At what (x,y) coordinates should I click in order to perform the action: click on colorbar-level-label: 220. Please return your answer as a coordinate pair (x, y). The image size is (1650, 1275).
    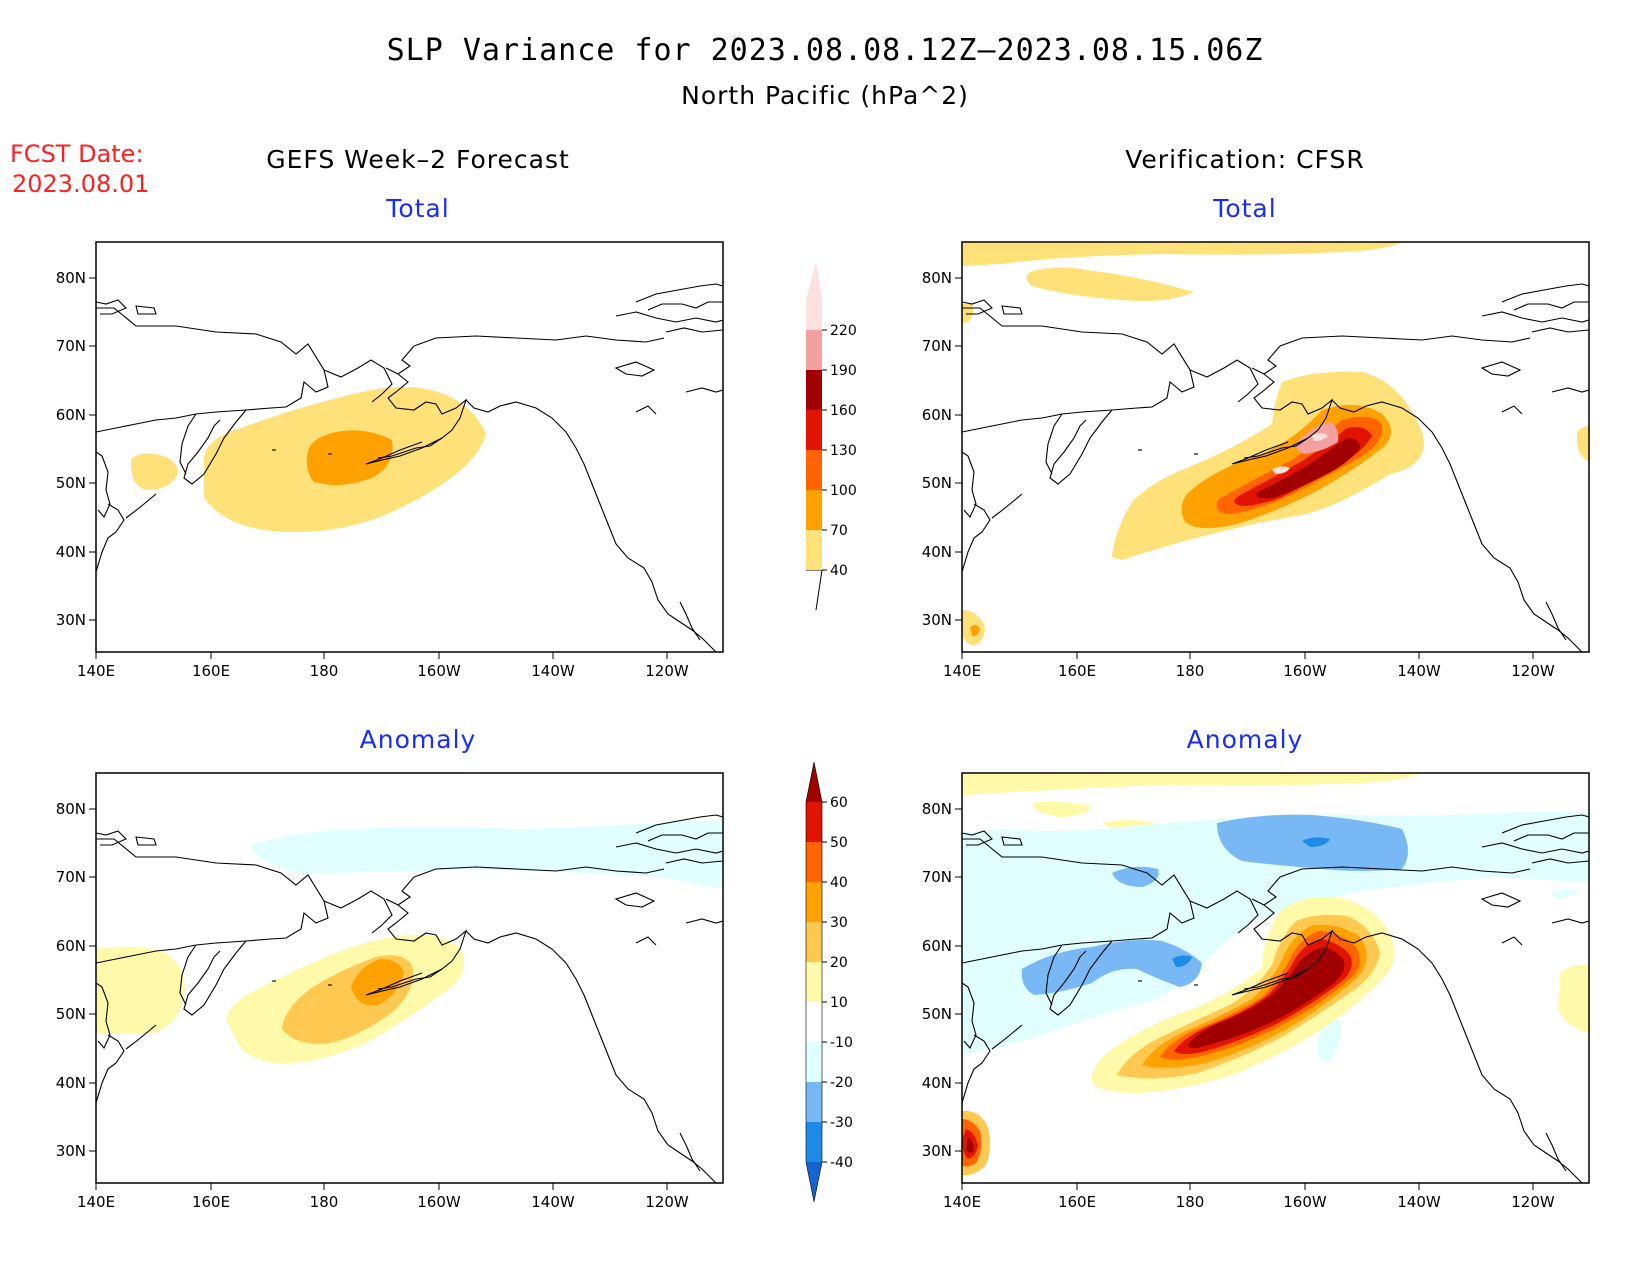
    Looking at the image, I should click on (843, 331).